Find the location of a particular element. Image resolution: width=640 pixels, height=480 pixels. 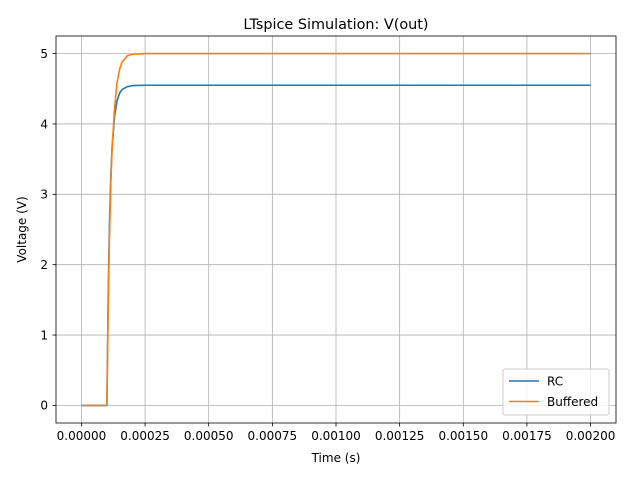

y-tick-label: 2 is located at coordinates (44, 265).